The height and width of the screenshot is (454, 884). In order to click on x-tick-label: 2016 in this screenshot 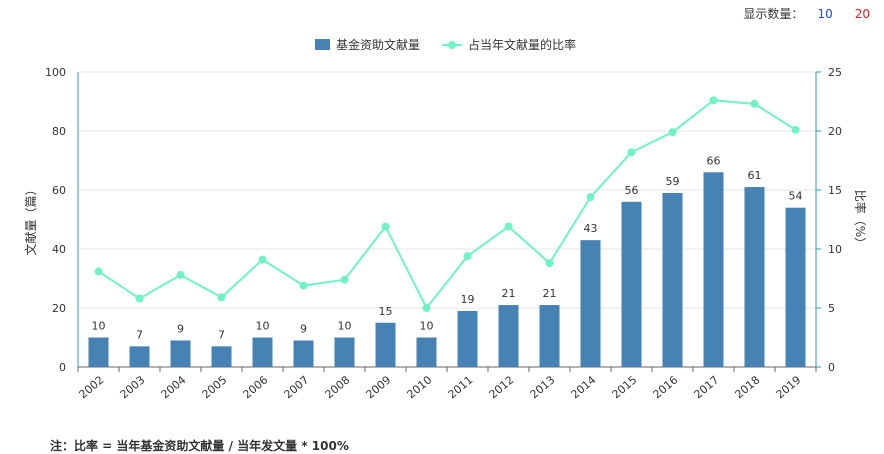, I will do `click(666, 387)`.